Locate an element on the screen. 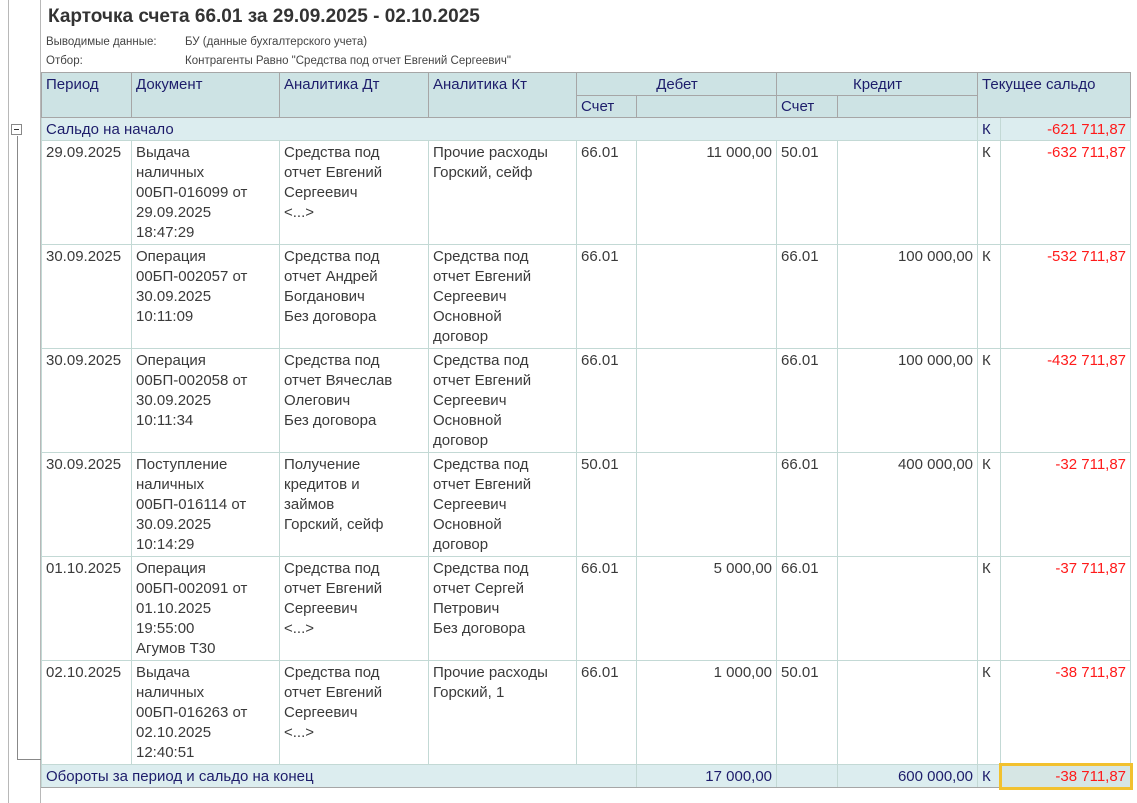 This screenshot has width=1137, height=803. cell-line: Богданович is located at coordinates (324, 296).